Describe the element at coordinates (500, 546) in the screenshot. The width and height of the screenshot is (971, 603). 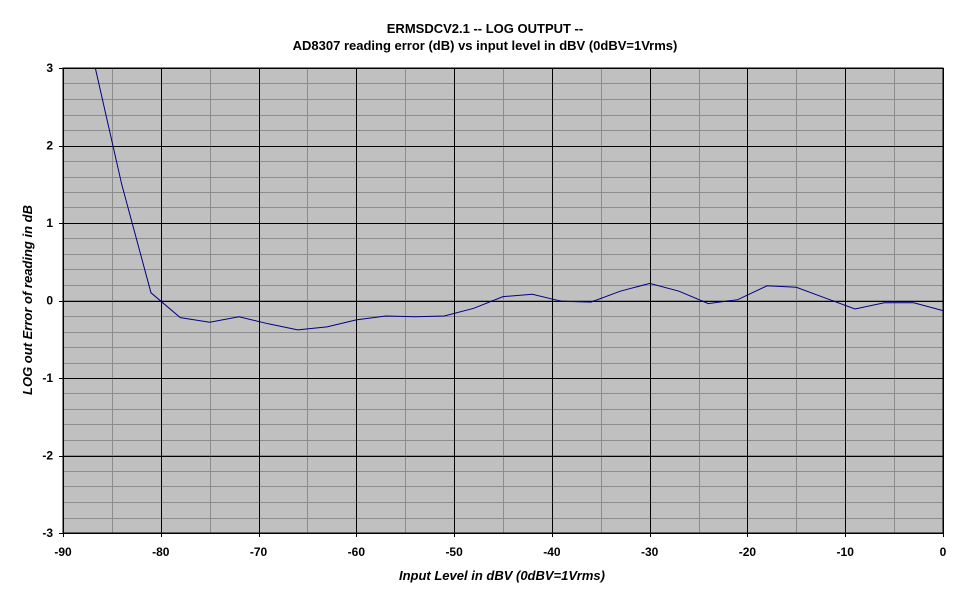
I see `x-axis-ticks: -90 -80 -70 -60 -50 -40 -30 -20 -10 0` at that location.